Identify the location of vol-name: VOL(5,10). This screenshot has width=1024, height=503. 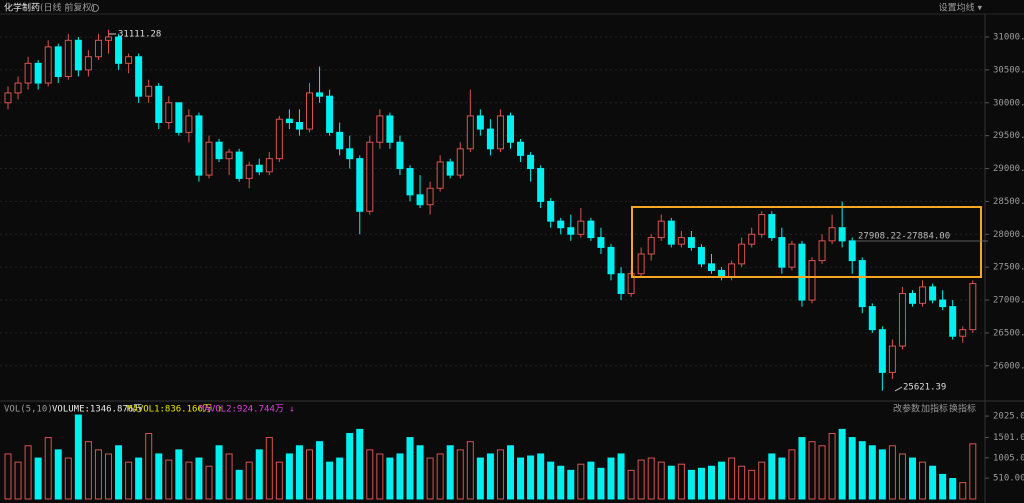
(28, 410).